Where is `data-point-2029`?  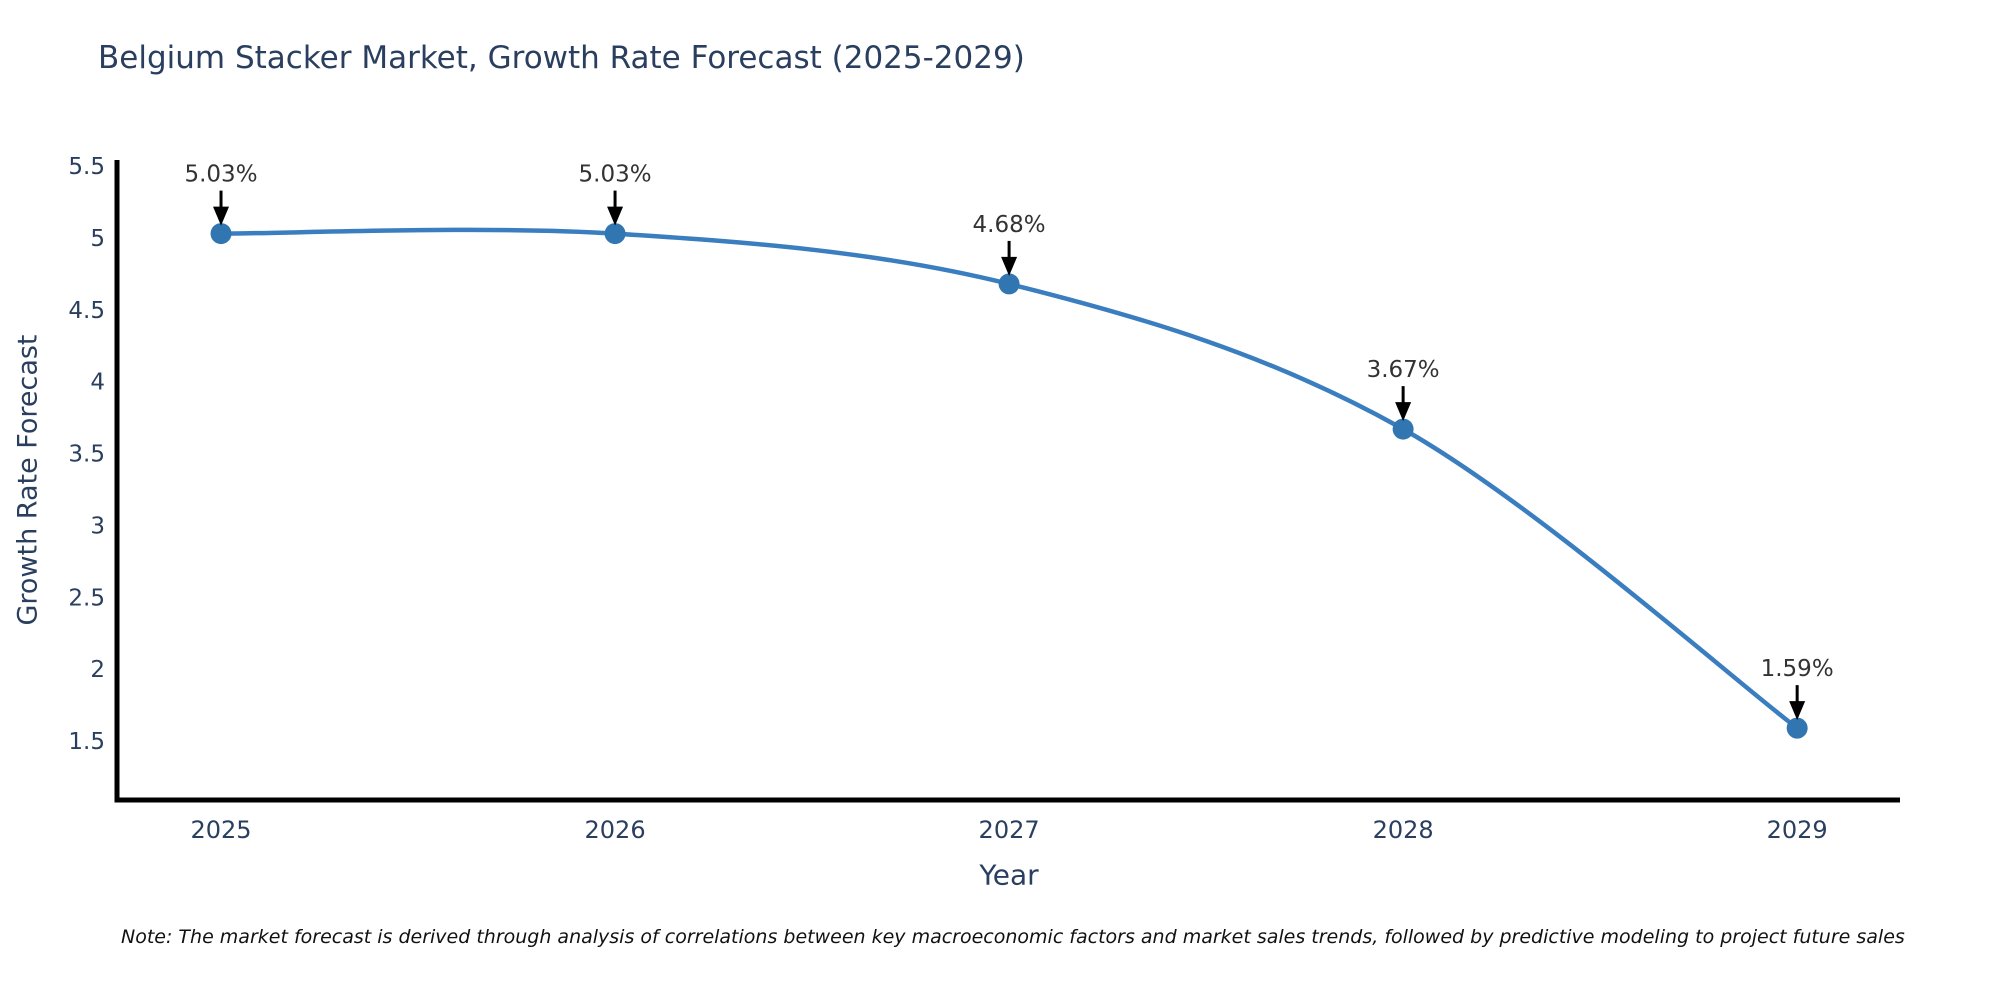
data-point-2029 is located at coordinates (1797, 728).